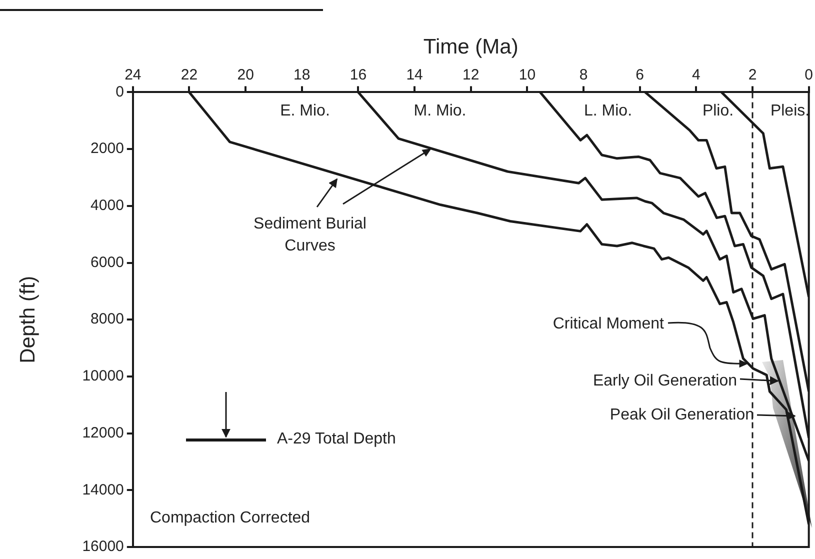 This screenshot has width=815, height=559. What do you see at coordinates (608, 323) in the screenshot?
I see `annotation: Critical Moment` at bounding box center [608, 323].